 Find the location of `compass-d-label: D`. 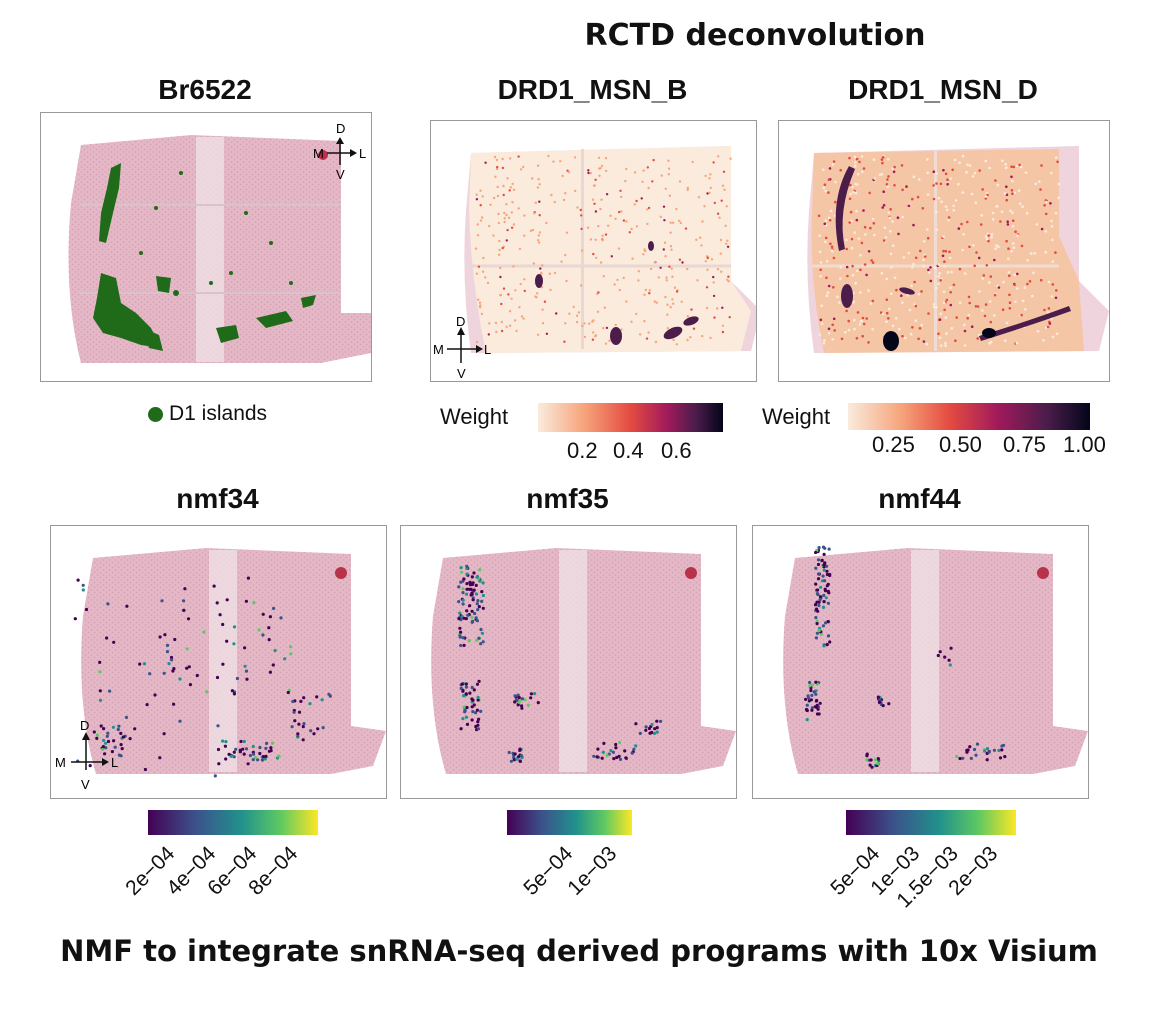

compass-d-label: D is located at coordinates (84, 725).